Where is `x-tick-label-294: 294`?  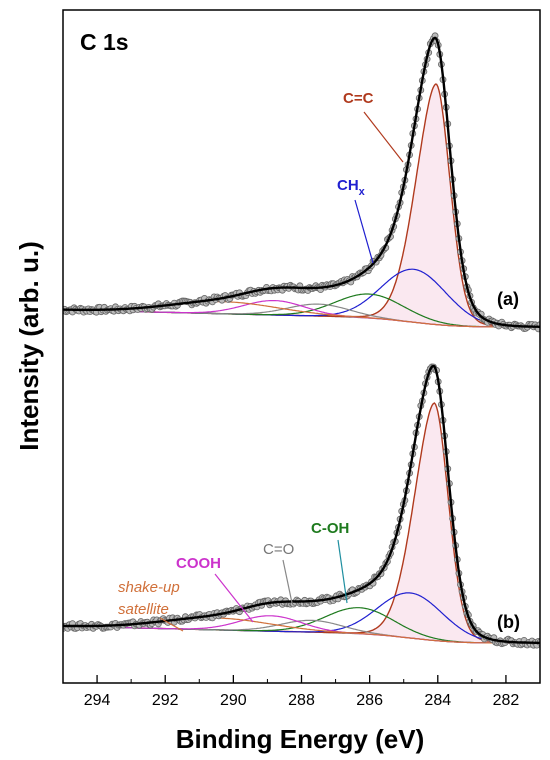
x-tick-label-294: 294 is located at coordinates (97, 700).